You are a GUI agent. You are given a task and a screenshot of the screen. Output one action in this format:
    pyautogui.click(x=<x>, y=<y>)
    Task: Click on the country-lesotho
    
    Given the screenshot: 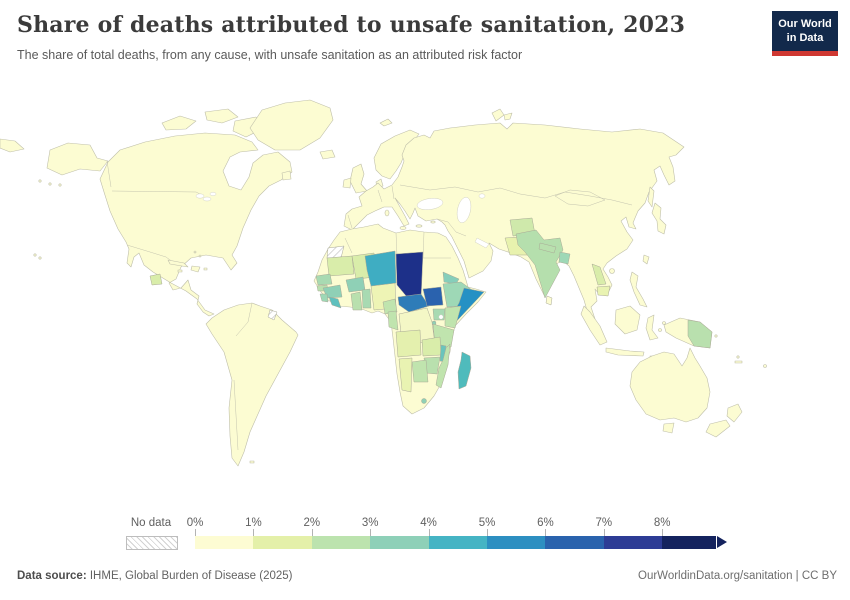 What is the action you would take?
    pyautogui.click(x=424, y=401)
    